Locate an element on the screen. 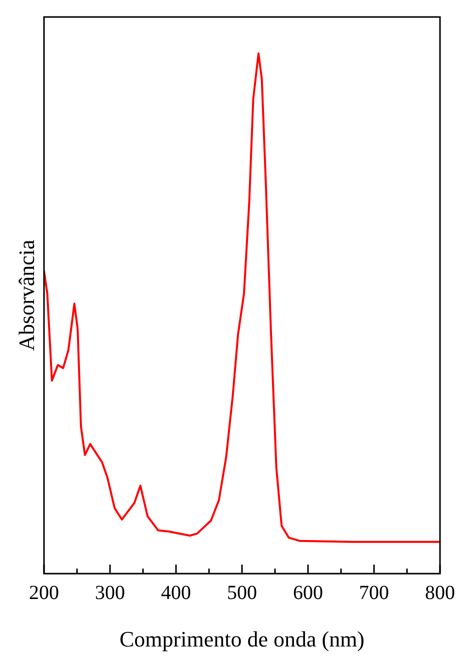 The height and width of the screenshot is (662, 463). x-tick-label: 400 is located at coordinates (176, 593).